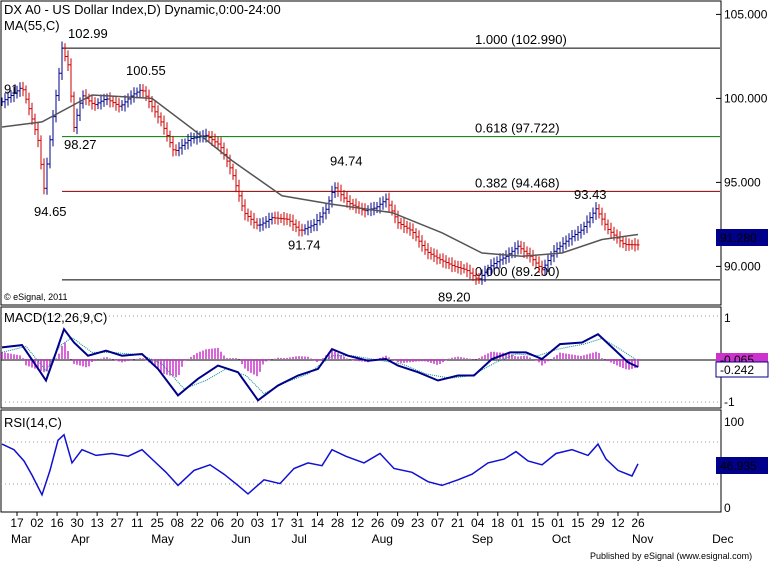 Image resolution: width=771 pixels, height=563 pixels. I want to click on x-day-label: 23, so click(418, 523).